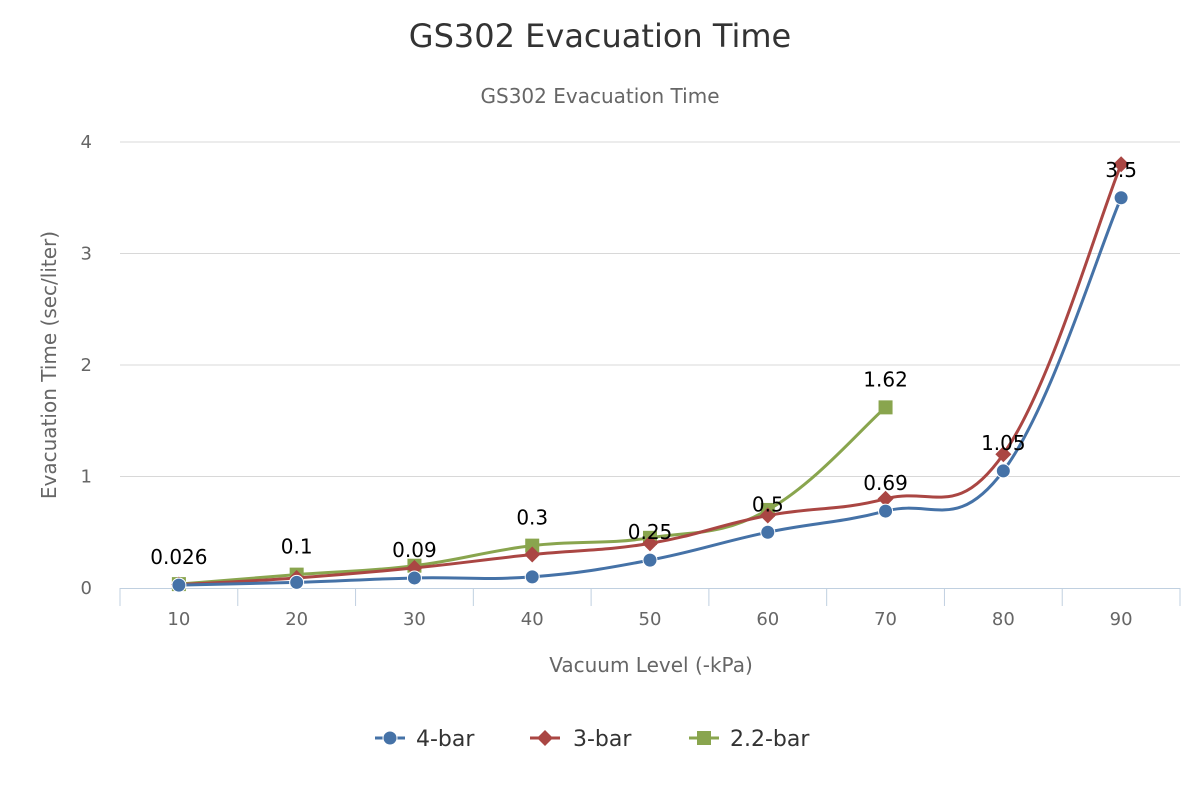 The image size is (1200, 800). I want to click on legend-item-3-bar: 3-bar, so click(581, 739).